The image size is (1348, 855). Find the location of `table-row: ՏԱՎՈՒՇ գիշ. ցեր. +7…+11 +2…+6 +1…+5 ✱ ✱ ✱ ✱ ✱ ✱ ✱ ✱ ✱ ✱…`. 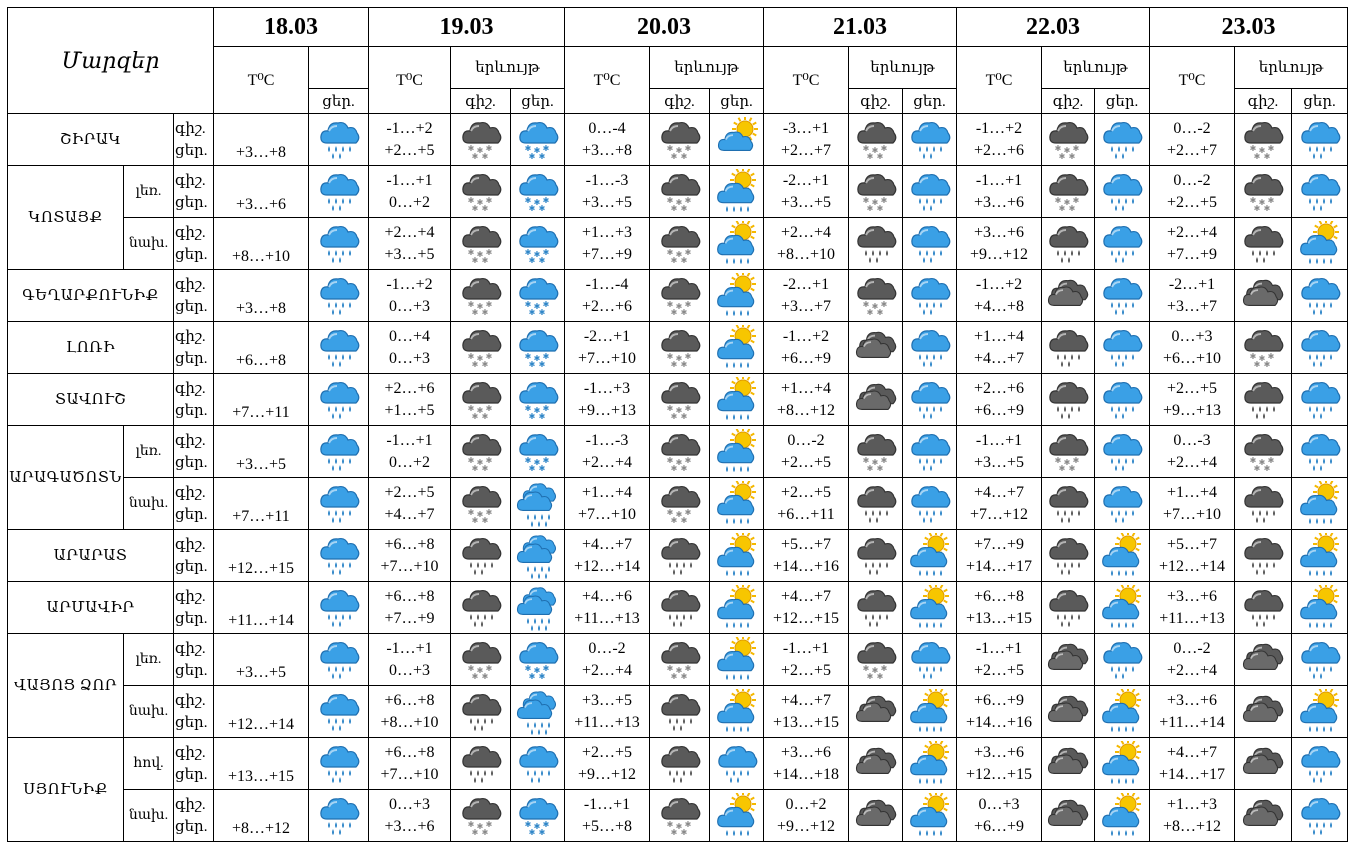

table-row: ՏԱՎՈՒՇ գիշ. ցեր. +7…+11 +2…+6 +1…+5 ✱ ✱ ✱ ✱ ✱ ✱ ✱ ✱ ✱ ✱… is located at coordinates (677, 399).